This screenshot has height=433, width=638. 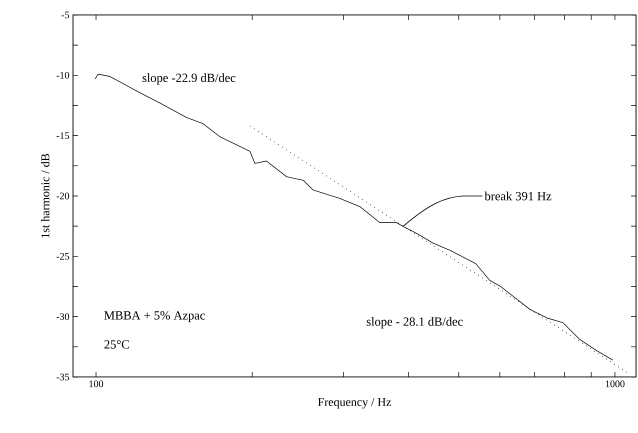 What do you see at coordinates (189, 79) in the screenshot?
I see `annotation: slope -22.9 dB/dec` at bounding box center [189, 79].